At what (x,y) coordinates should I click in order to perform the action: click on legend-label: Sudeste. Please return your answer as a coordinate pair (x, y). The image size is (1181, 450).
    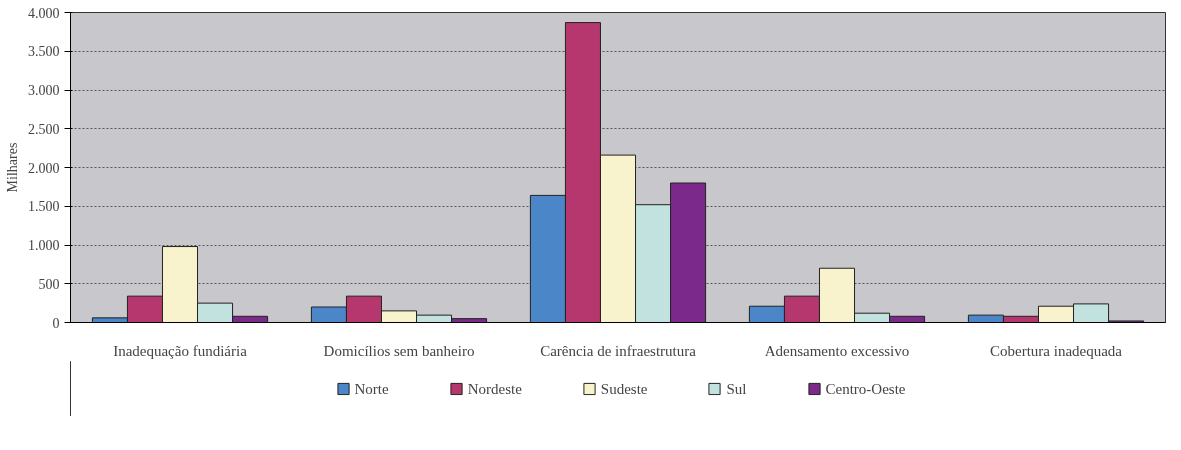
    Looking at the image, I should click on (624, 388).